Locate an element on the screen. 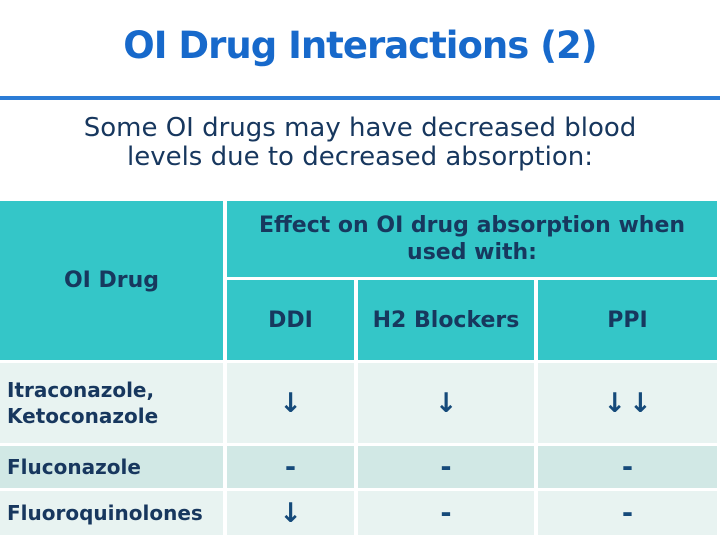  column-header-ppi: PPI is located at coordinates (627, 320).